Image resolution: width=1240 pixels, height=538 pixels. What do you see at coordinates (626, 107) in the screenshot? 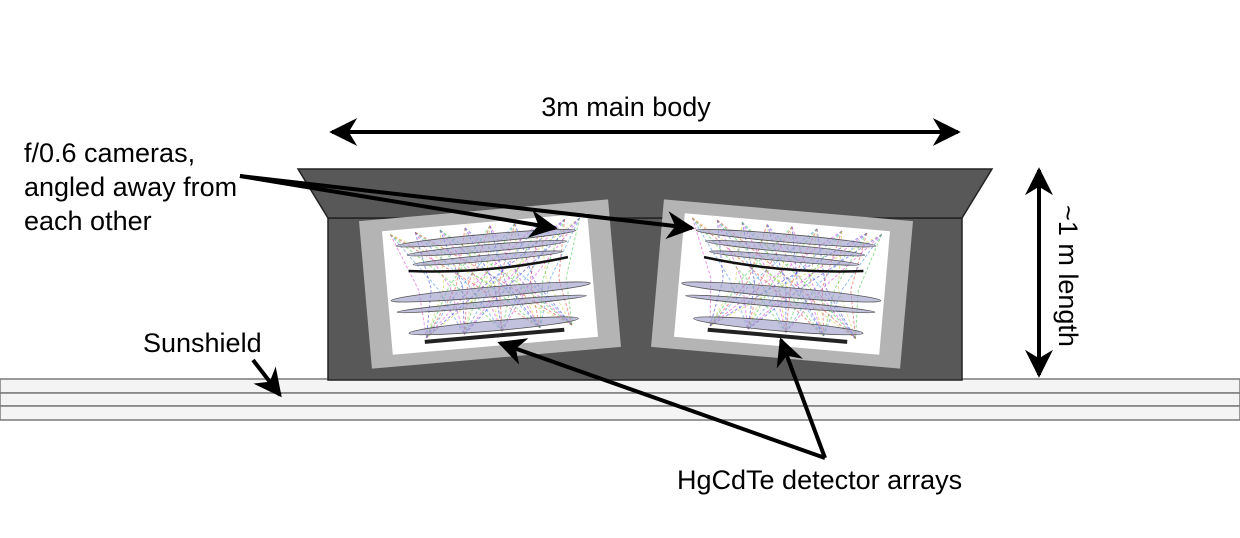
I see `main-body-label: 3m main body` at bounding box center [626, 107].